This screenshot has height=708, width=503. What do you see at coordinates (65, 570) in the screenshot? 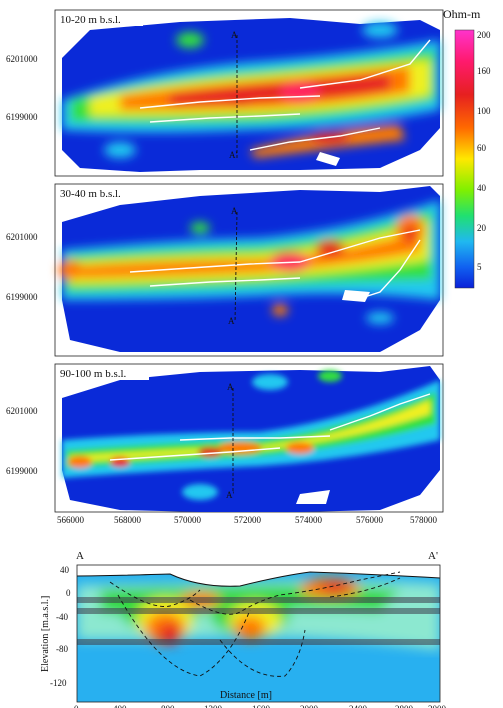
I see `profile-y-tick: 40` at bounding box center [65, 570].